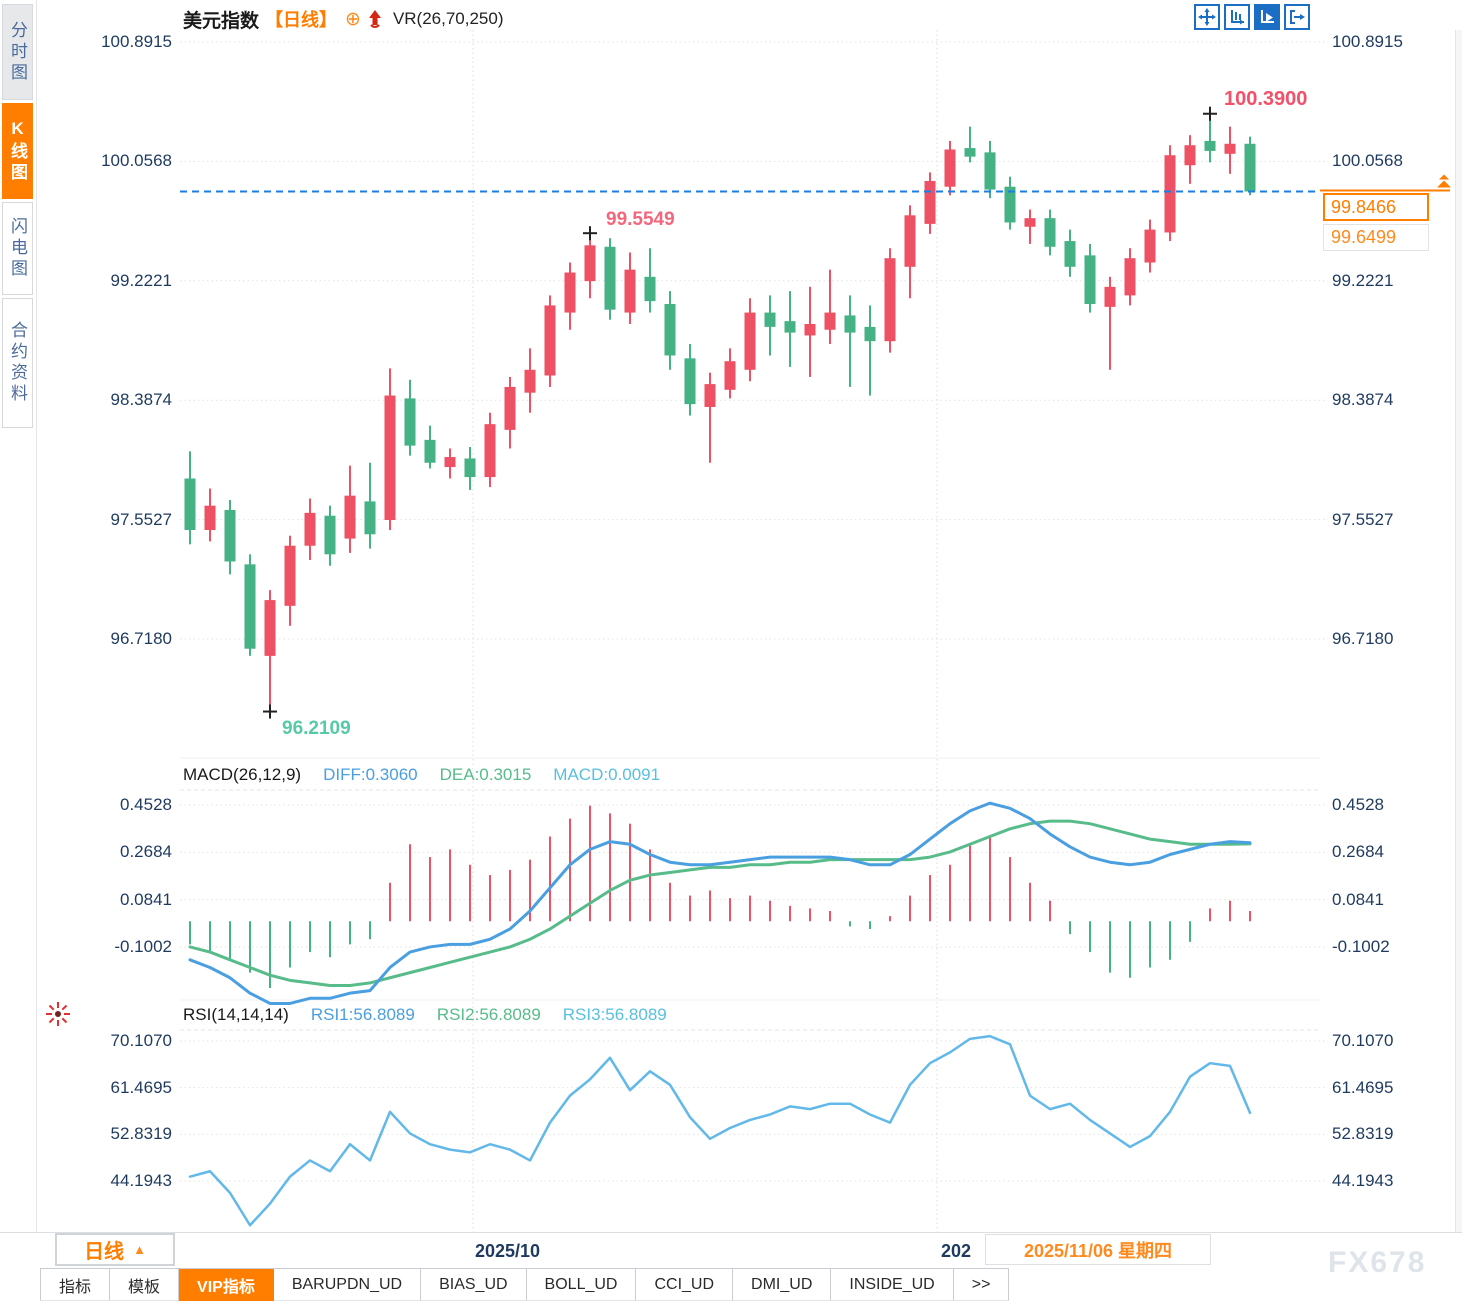  I want to click on axis-scale-icon, so click(1237, 17).